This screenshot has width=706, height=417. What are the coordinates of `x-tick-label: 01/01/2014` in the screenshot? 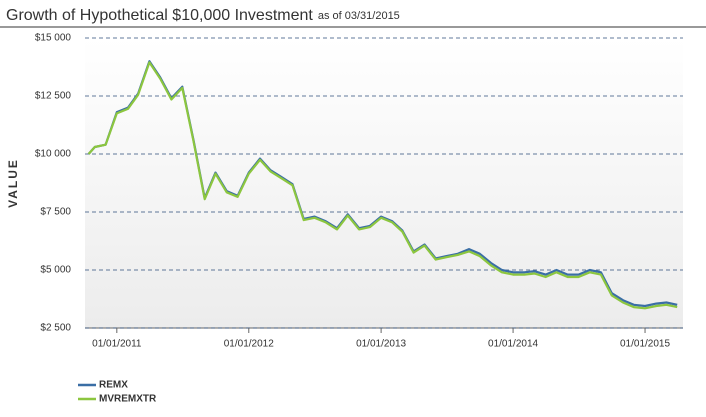 It's located at (513, 344).